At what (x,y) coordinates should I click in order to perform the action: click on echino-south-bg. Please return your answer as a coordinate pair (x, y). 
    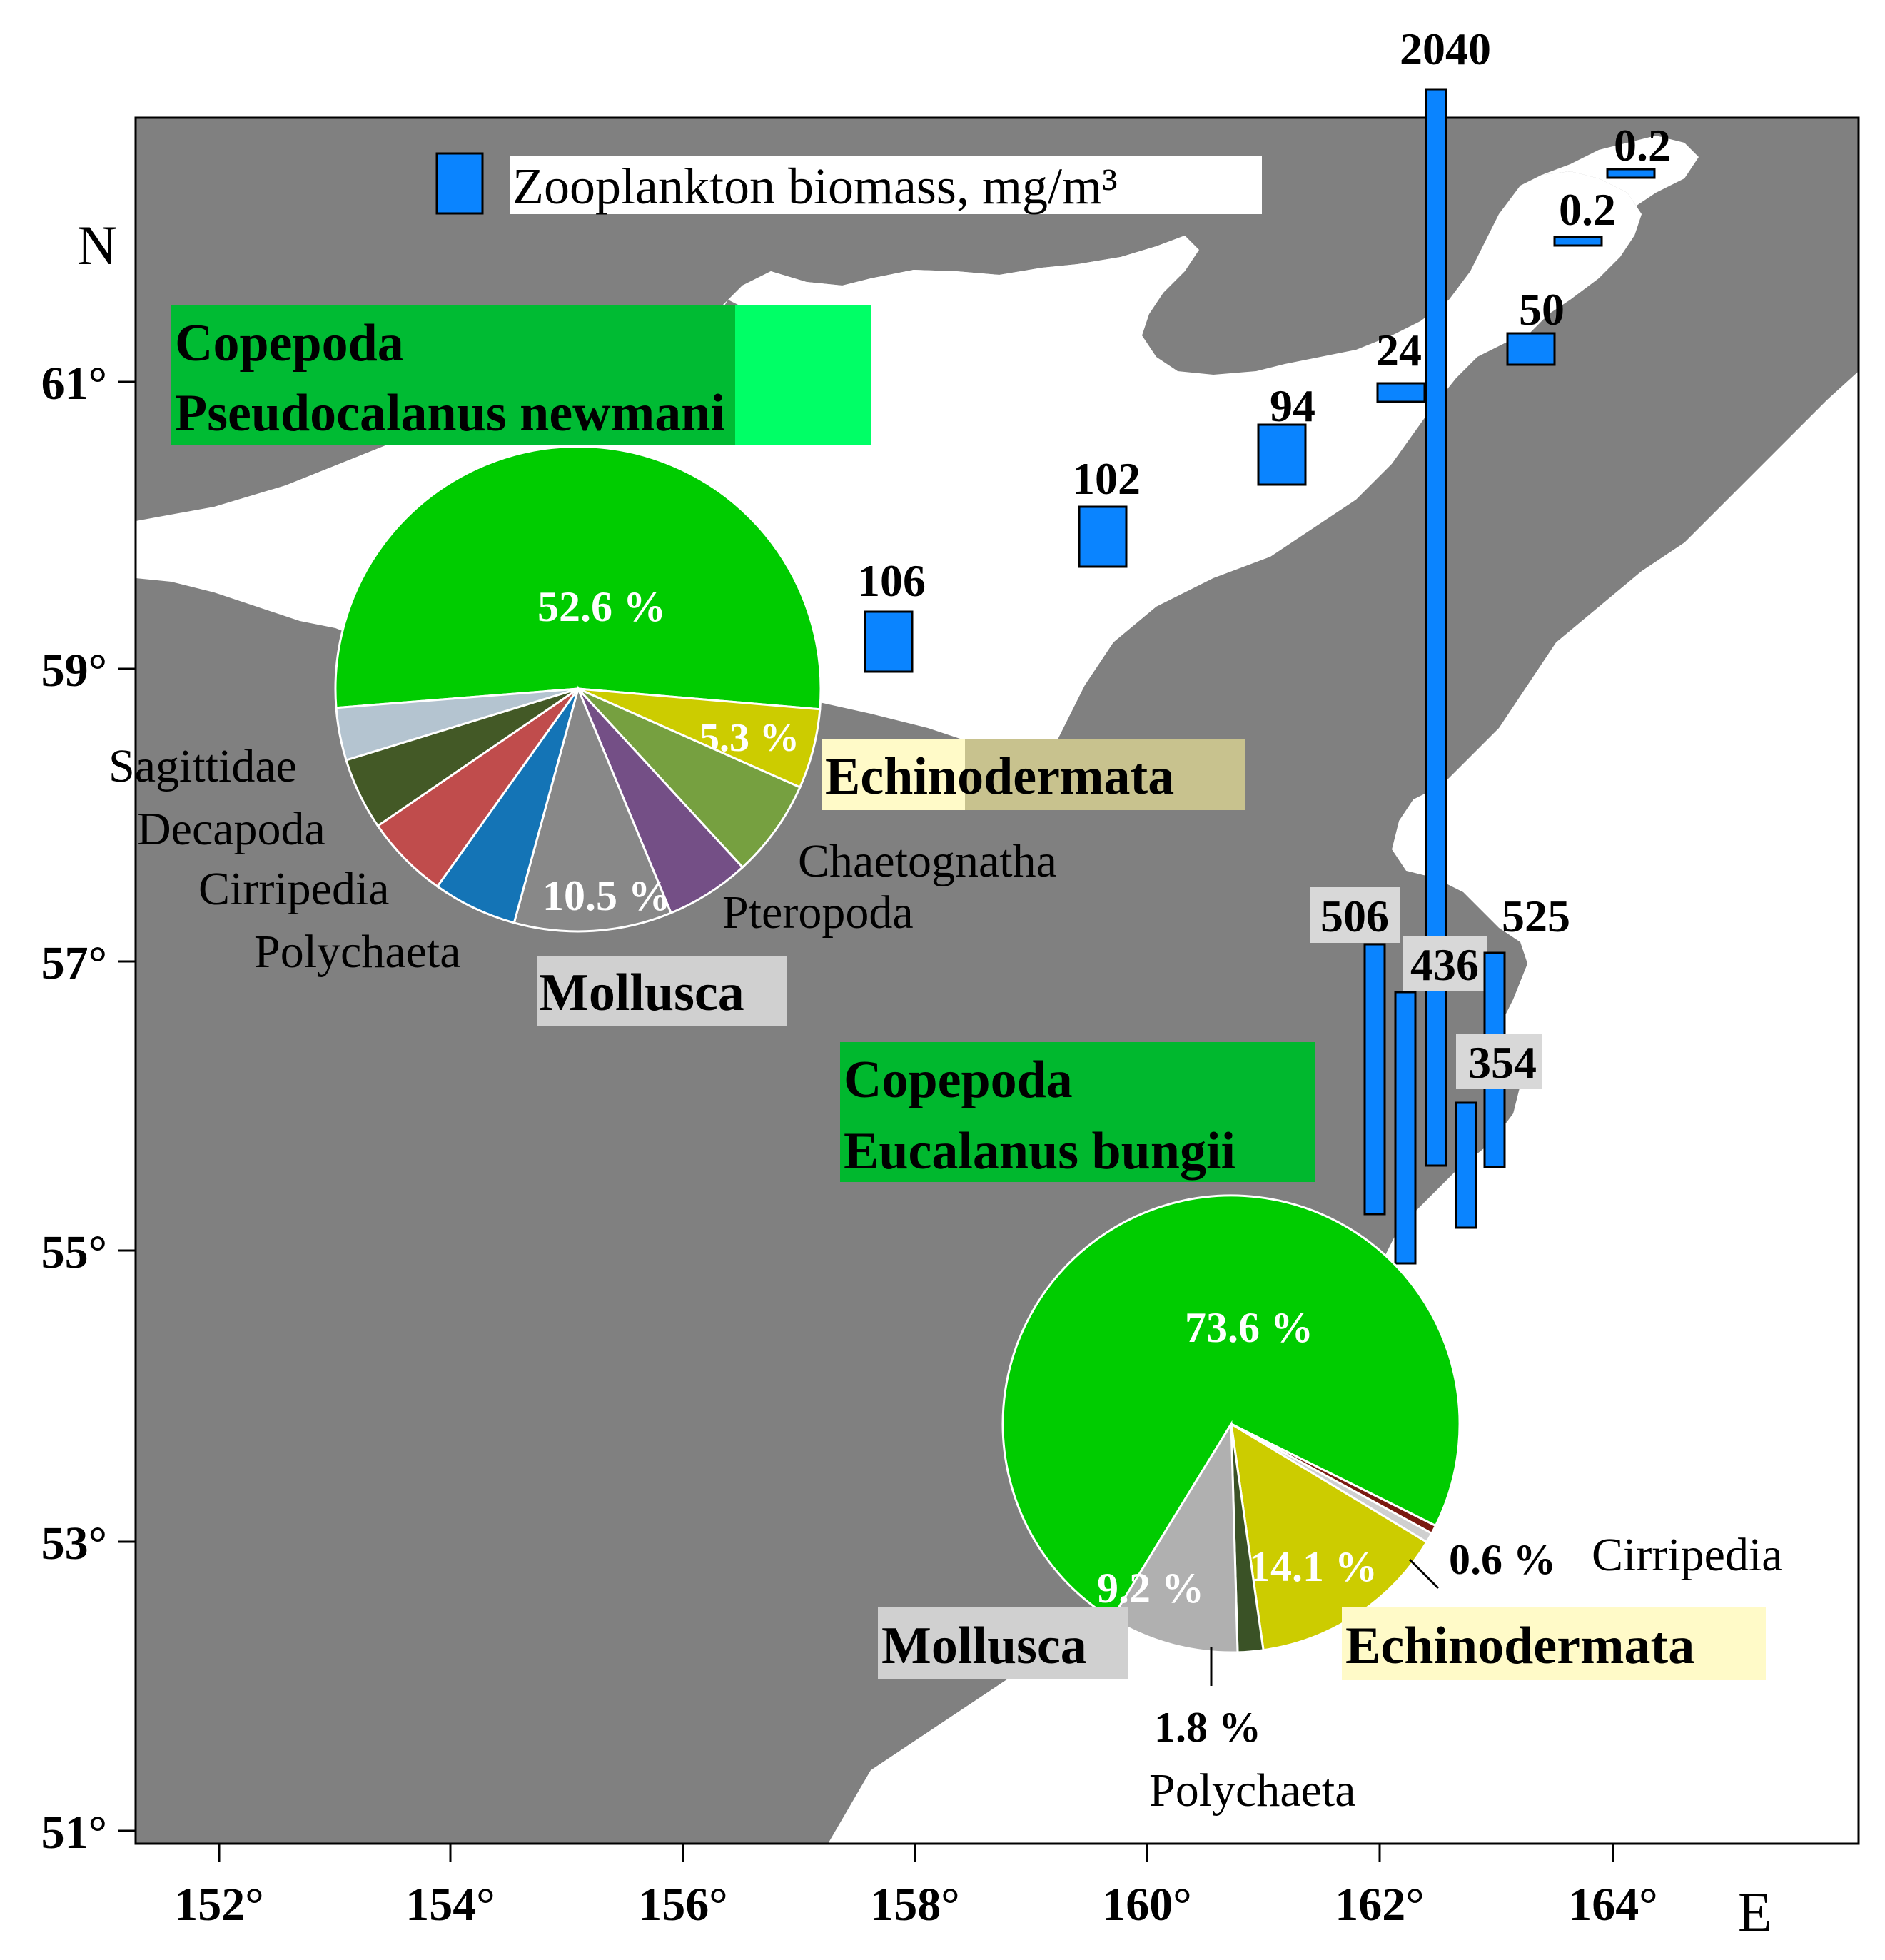
    Looking at the image, I should click on (1554, 1643).